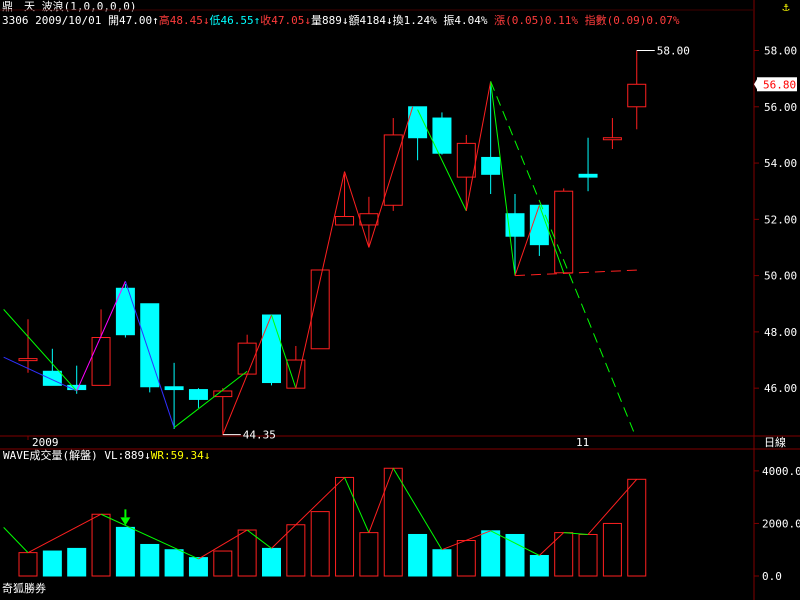 This screenshot has height=600, width=800. I want to click on volume-tick-label: 0.0, so click(772, 576).